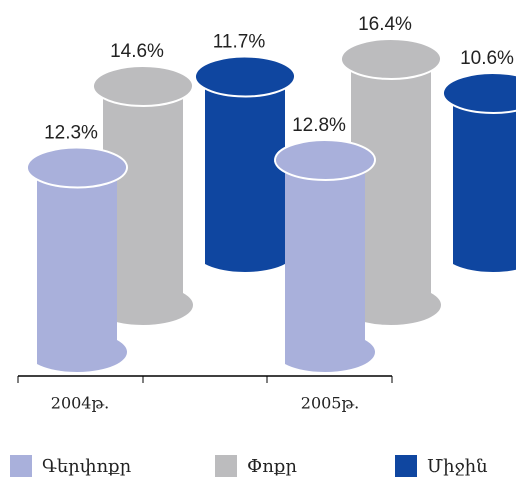 The image size is (516, 486). I want to click on data-label: 14.6%, so click(137, 51).